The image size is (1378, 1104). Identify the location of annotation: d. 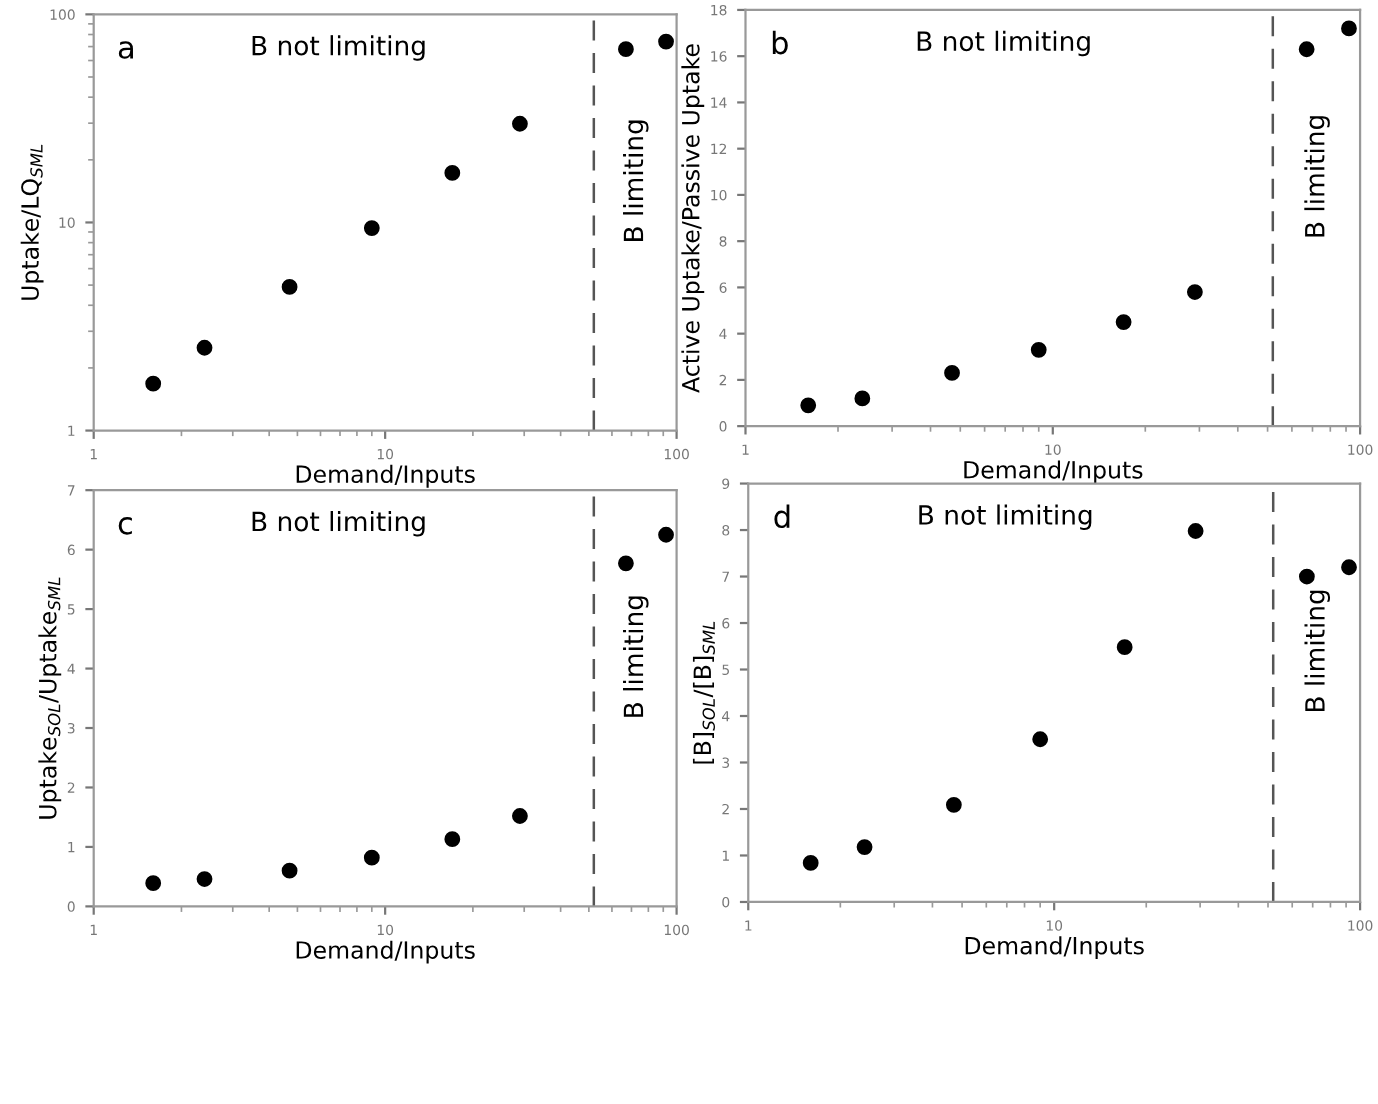
(782, 516).